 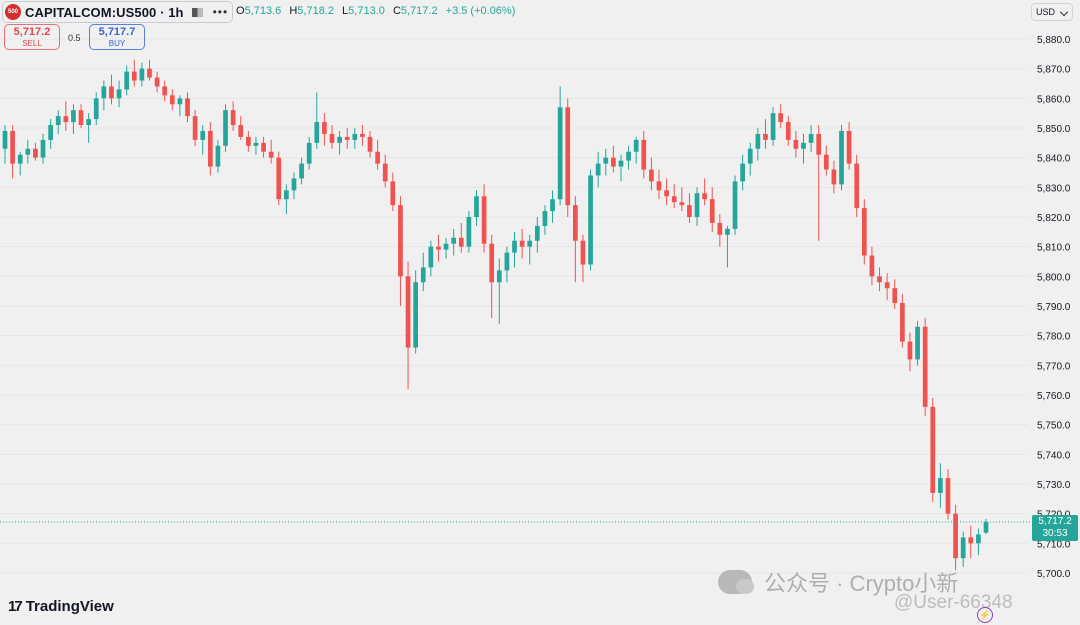 I want to click on change-value: +3.5 (+0.06%), so click(x=480, y=11).